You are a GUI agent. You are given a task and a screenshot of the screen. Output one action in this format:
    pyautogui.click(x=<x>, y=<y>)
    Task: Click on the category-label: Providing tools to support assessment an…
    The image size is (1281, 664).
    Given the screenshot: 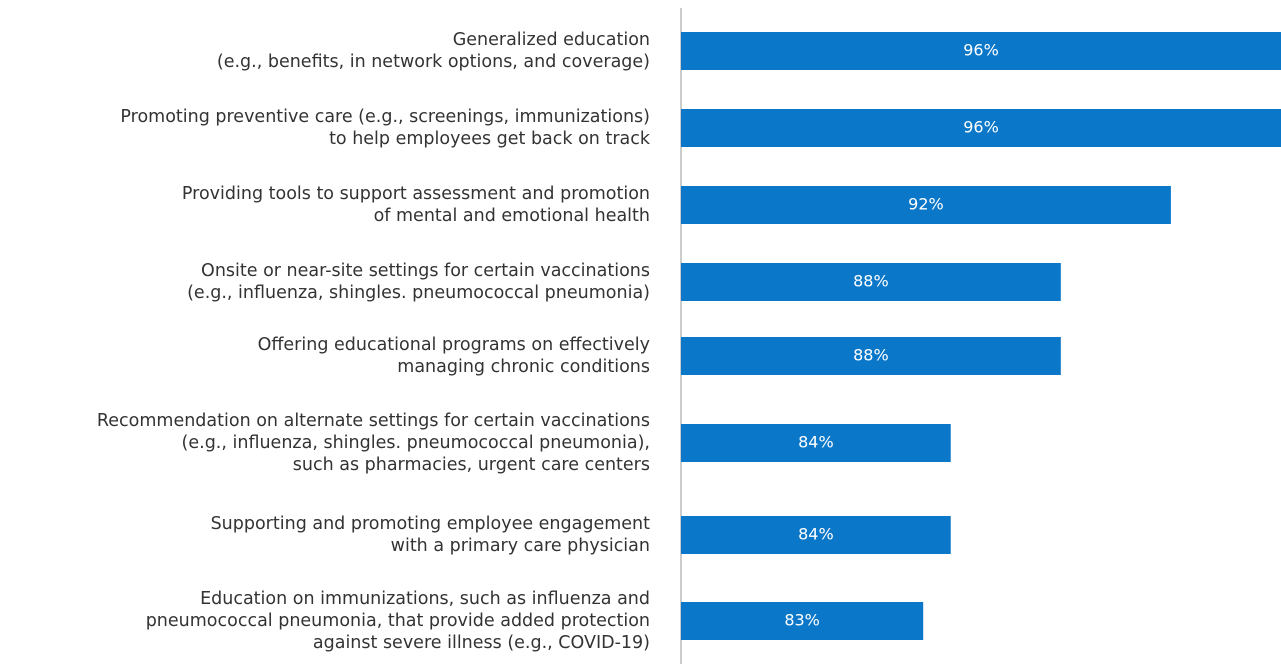 What is the action you would take?
    pyautogui.click(x=415, y=205)
    